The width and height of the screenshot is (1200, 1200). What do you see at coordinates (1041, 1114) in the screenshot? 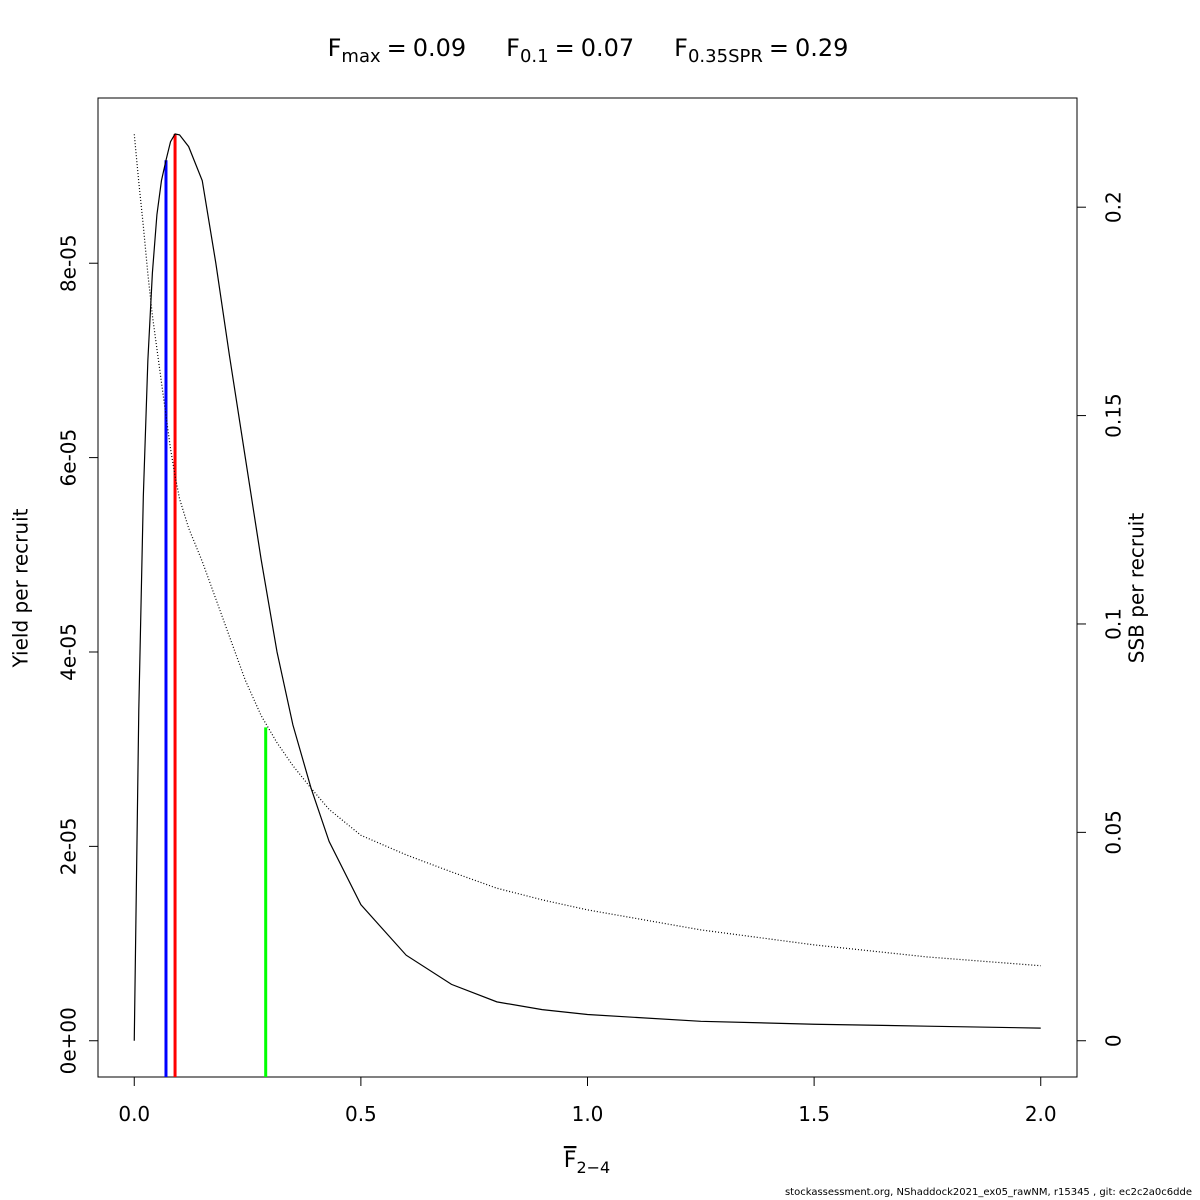
I see `x-tick-label: 2.0` at bounding box center [1041, 1114].